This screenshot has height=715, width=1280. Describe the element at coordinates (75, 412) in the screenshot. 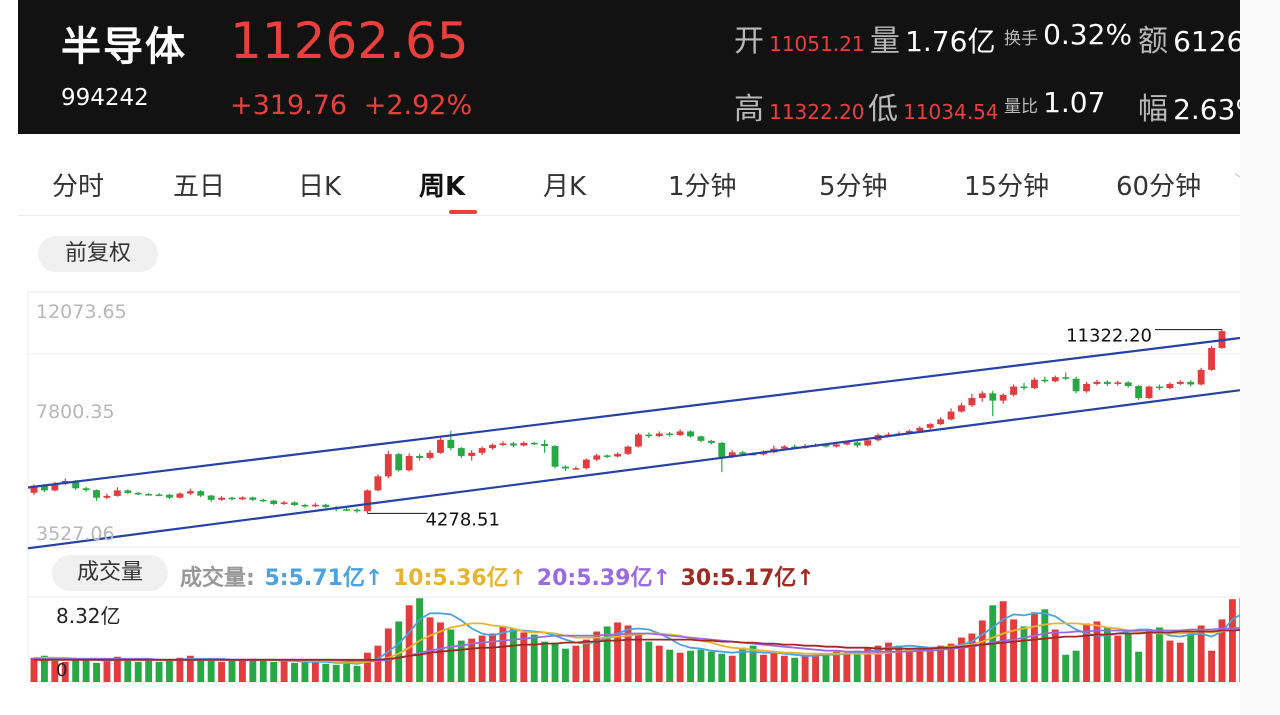

I see `y-tick-mid: 7800.35` at that location.